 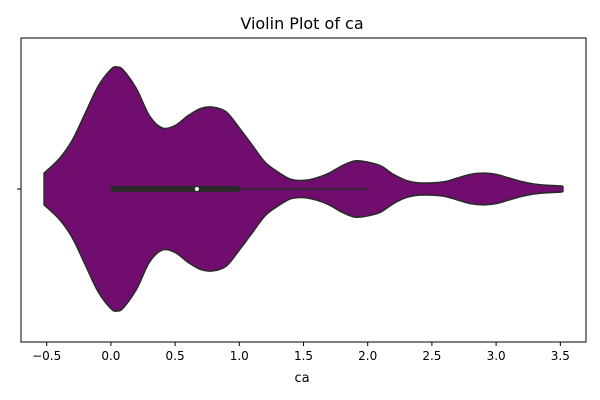 What do you see at coordinates (110, 356) in the screenshot?
I see `x-tick-label: 0.0` at bounding box center [110, 356].